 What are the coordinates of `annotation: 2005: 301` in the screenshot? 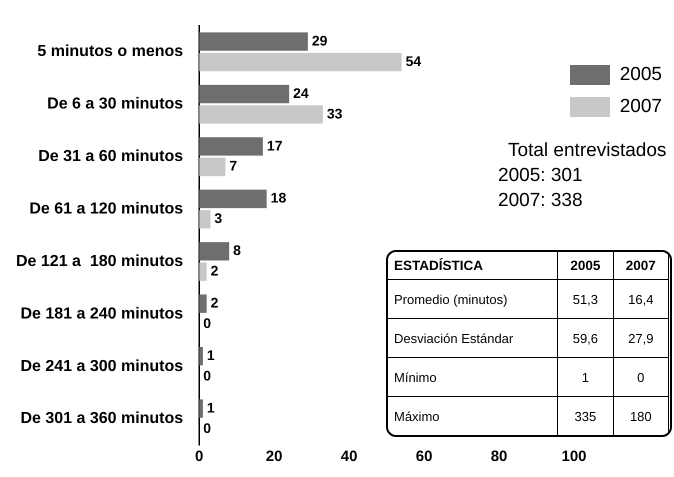 It's located at (541, 176).